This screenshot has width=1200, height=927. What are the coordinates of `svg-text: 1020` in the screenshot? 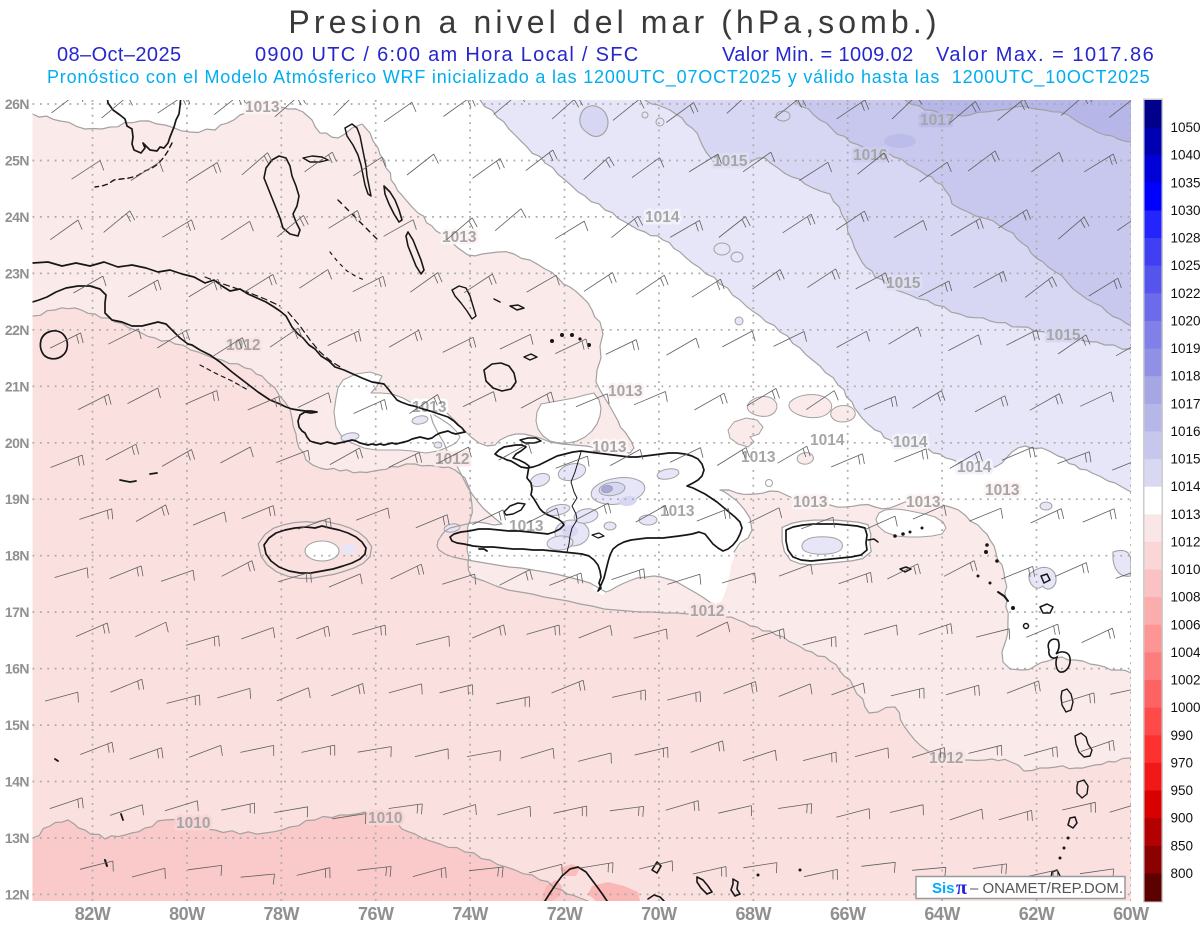 It's located at (1185, 321).